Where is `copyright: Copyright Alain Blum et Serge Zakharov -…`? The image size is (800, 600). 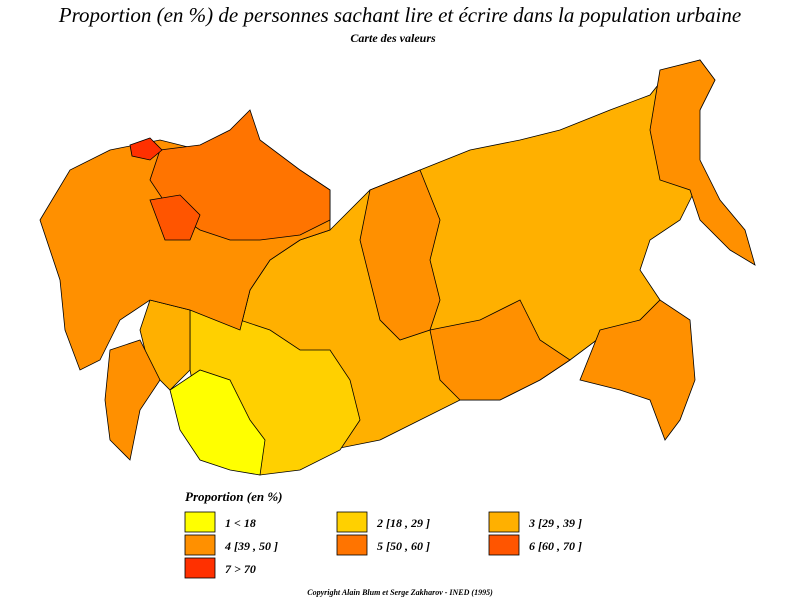 copyright: Copyright Alain Blum et Serge Zakharov -… is located at coordinates (400, 592).